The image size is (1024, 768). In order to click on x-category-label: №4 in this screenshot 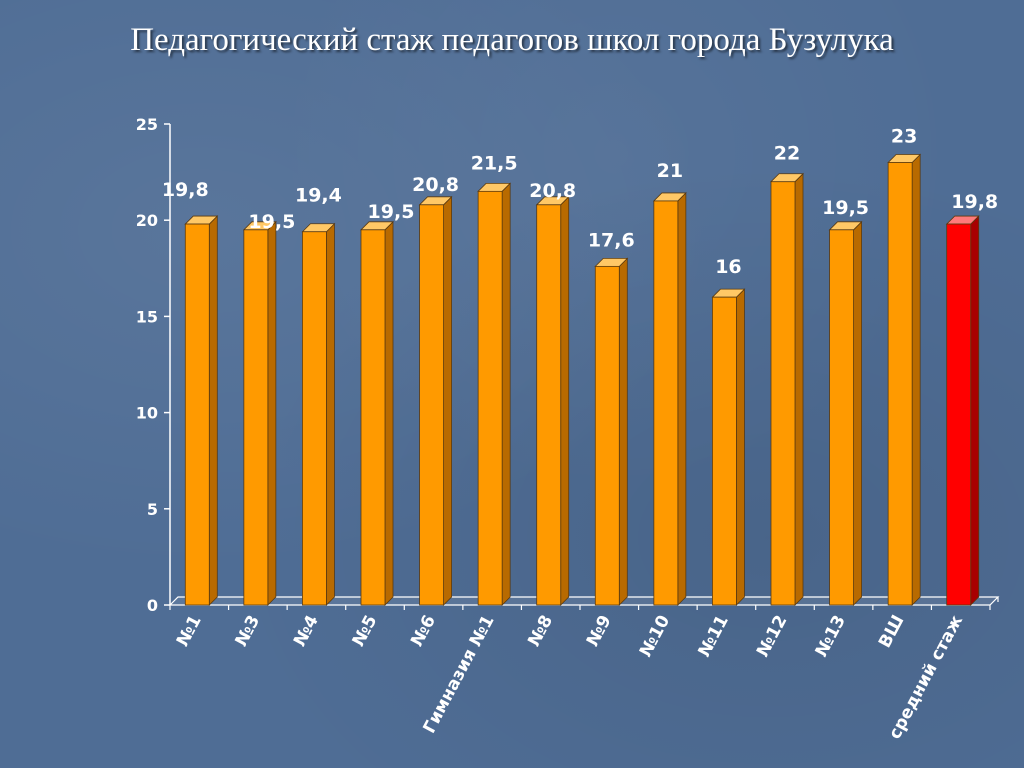, I will do `click(306, 631)`.